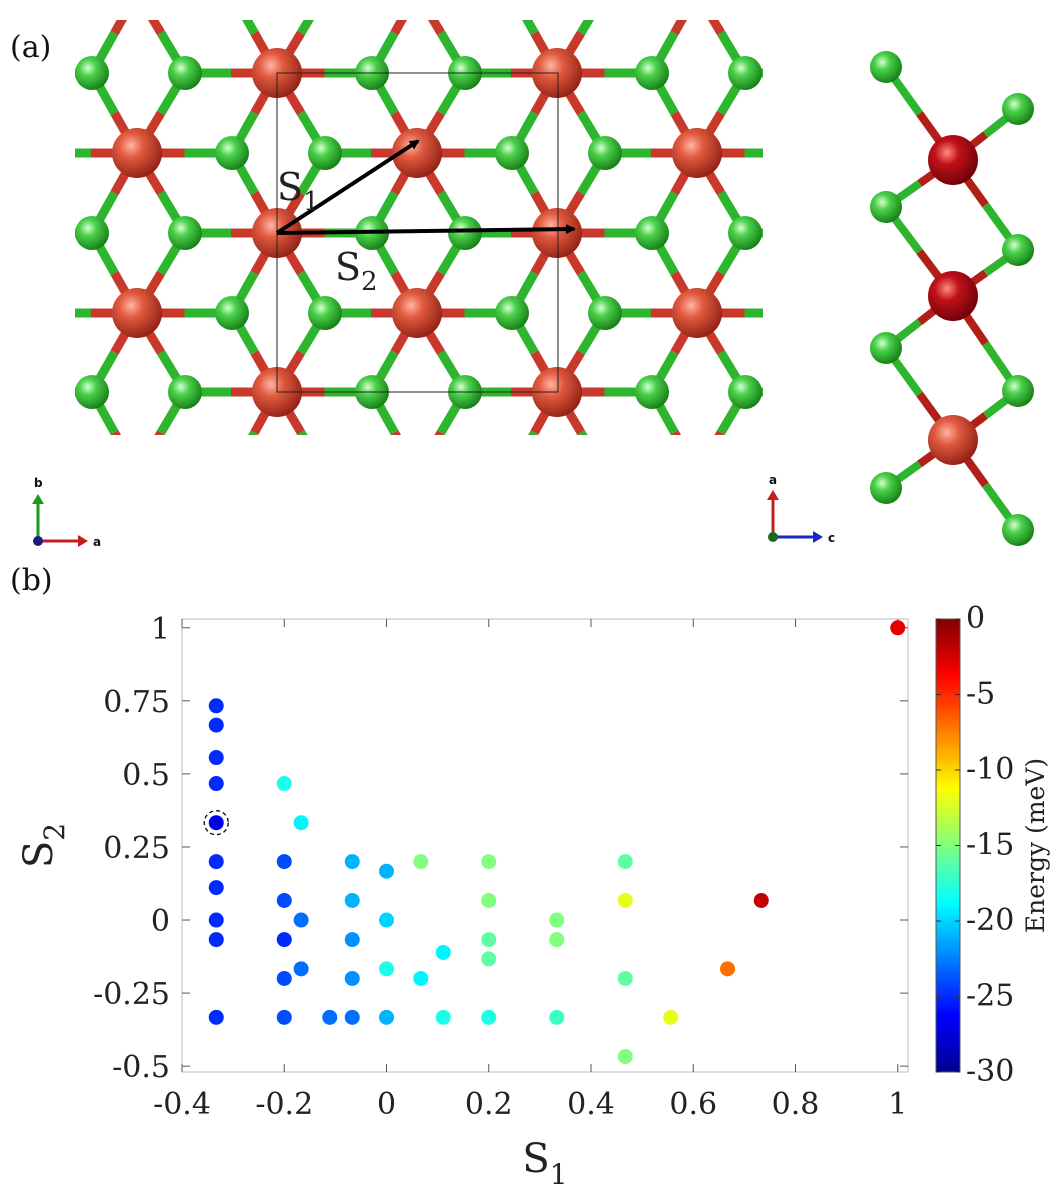  What do you see at coordinates (160, 629) in the screenshot?
I see `y-tick-label: 1` at bounding box center [160, 629].